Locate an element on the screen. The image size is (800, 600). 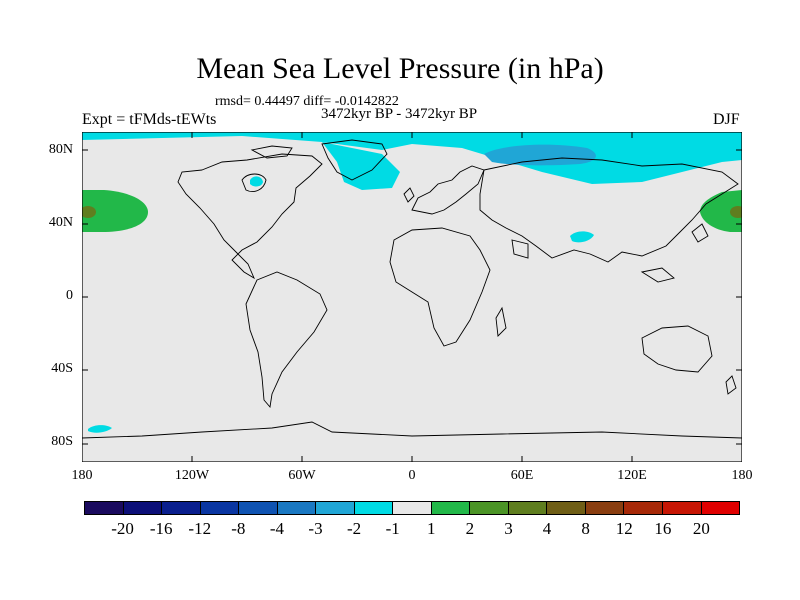
lon-label-60w: 60W is located at coordinates (302, 475).